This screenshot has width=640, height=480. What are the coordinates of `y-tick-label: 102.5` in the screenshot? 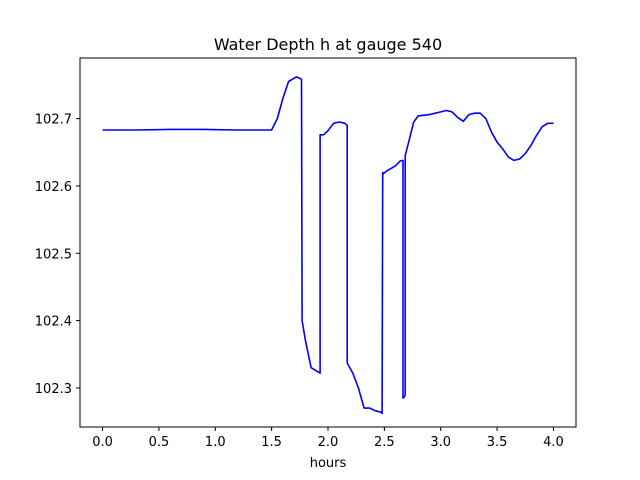 It's located at (53, 254).